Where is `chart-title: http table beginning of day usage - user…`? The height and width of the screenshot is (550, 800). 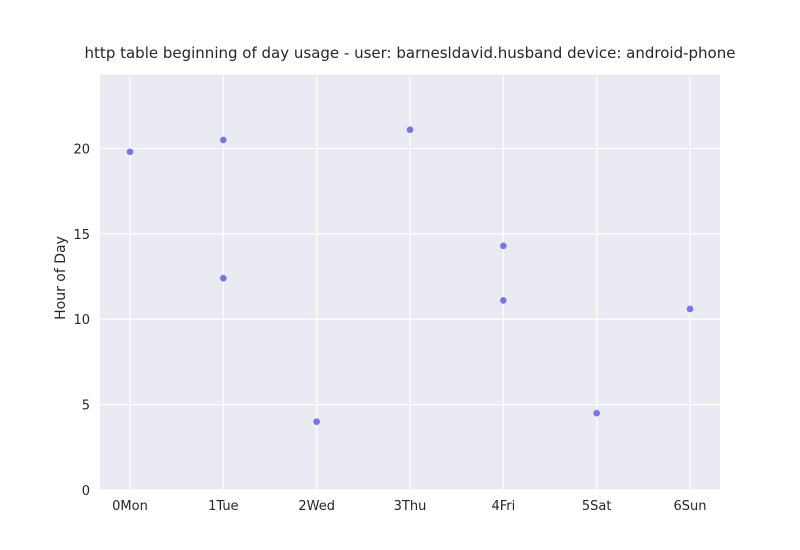 chart-title: http table beginning of day usage - user… is located at coordinates (410, 53).